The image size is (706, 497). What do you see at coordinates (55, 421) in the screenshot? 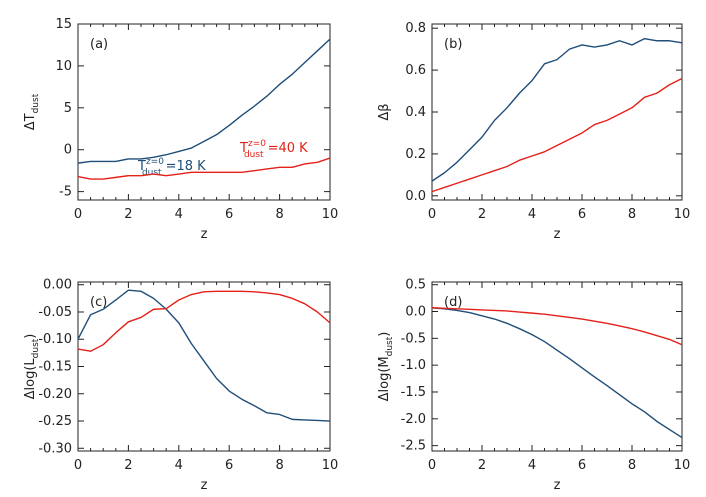
I see `y-tick-label: -0.25` at bounding box center [55, 421].